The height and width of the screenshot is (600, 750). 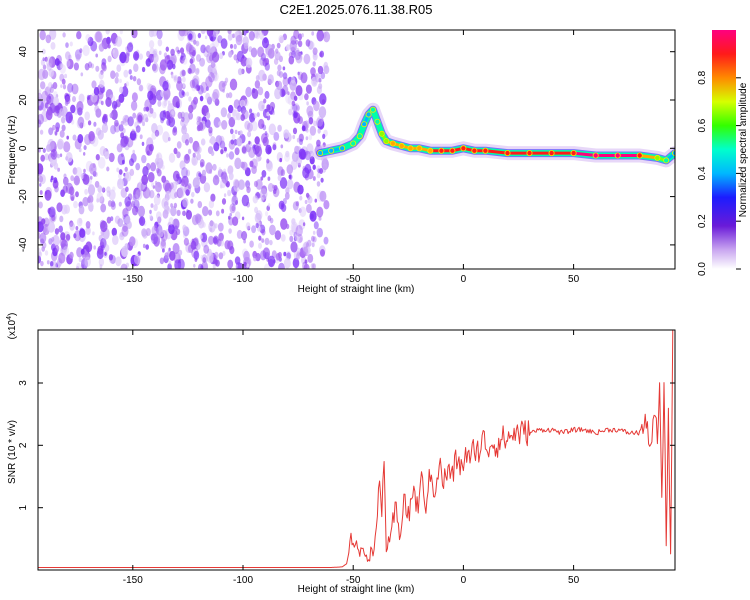 I want to click on colorbar-gradient, so click(x=724, y=149).